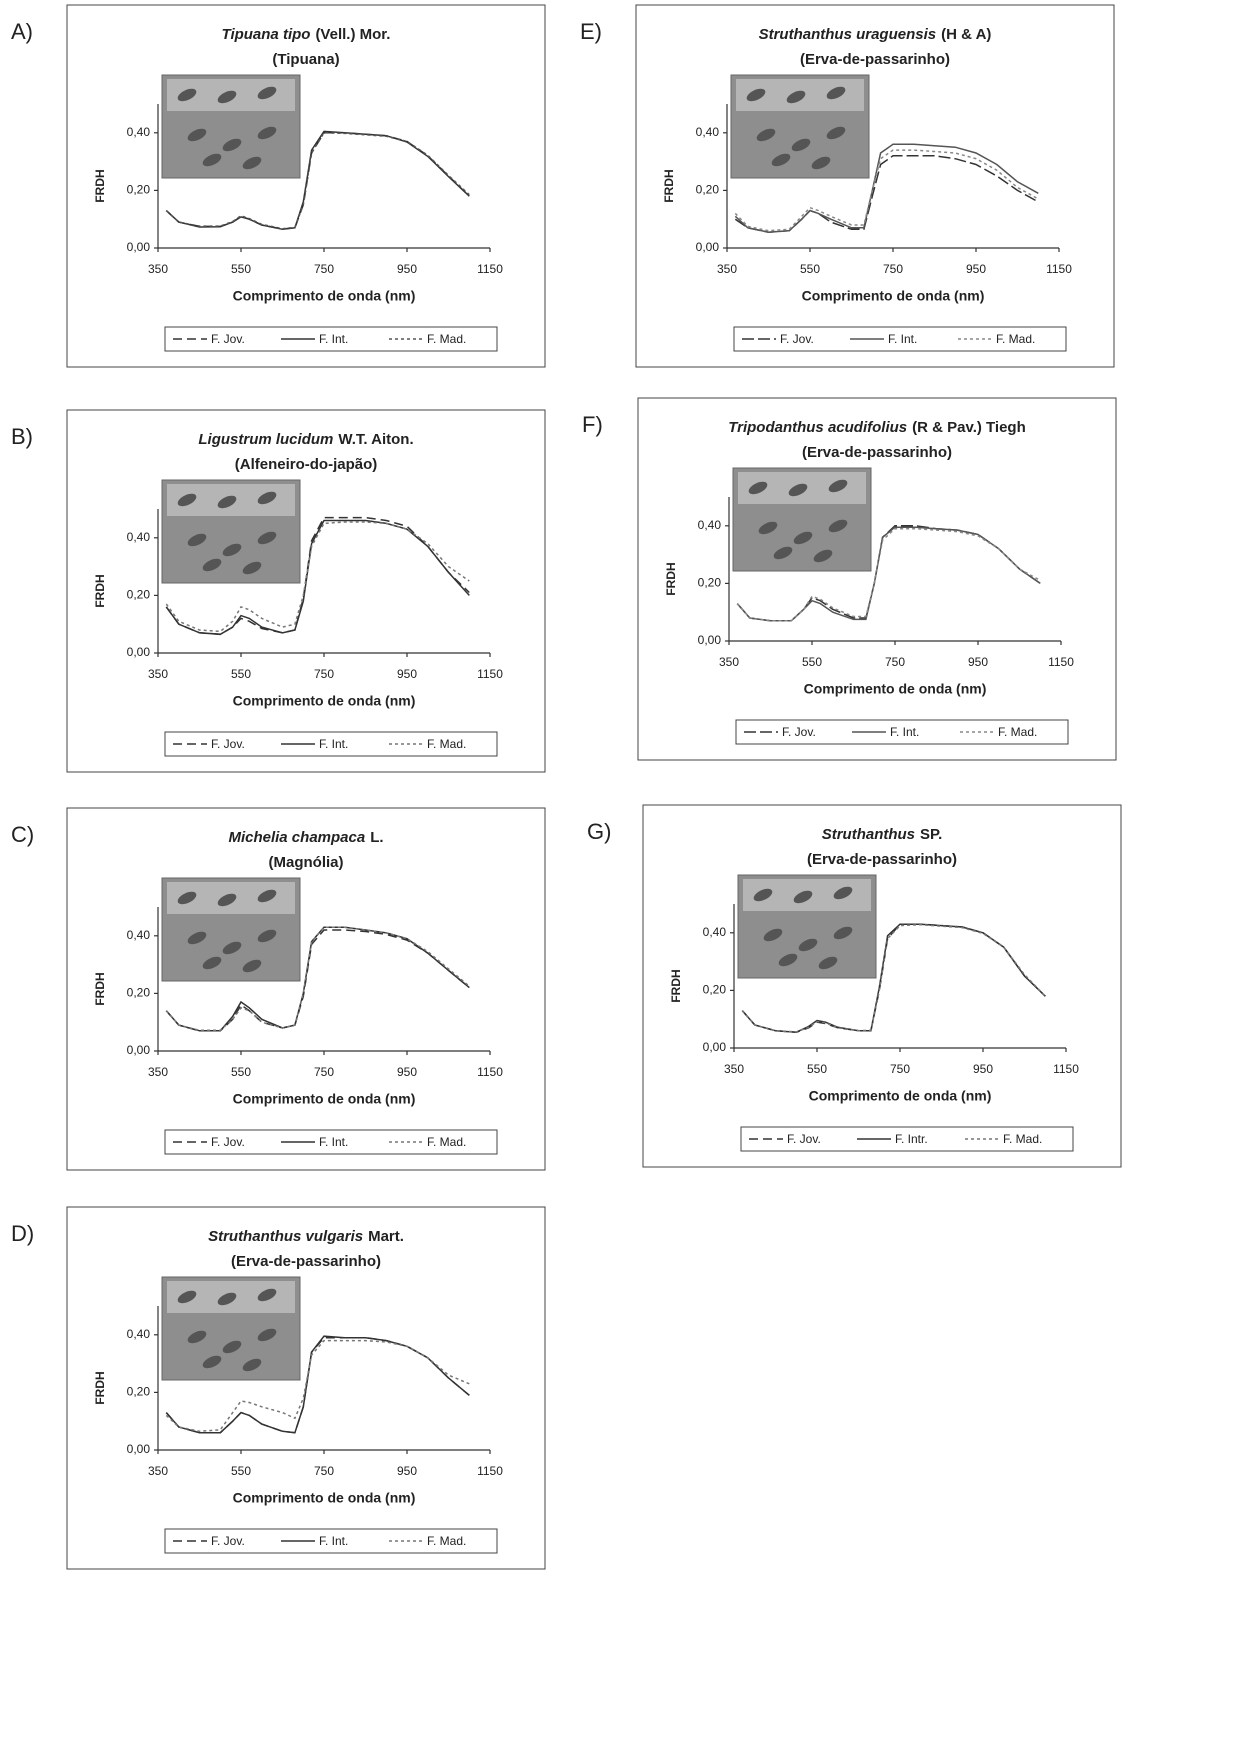  Describe the element at coordinates (969, 427) in the screenshot. I see `title-author: (R & Pav.) Tiegh` at that location.